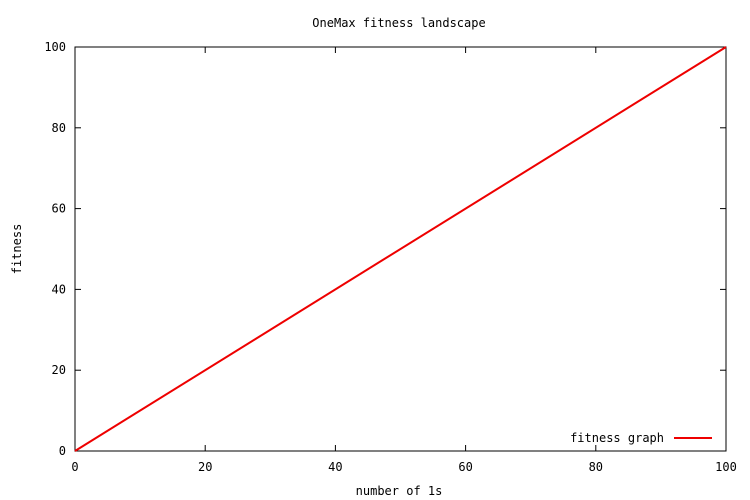 The width and height of the screenshot is (750, 500). I want to click on x-tick-label: 60, so click(465, 467).